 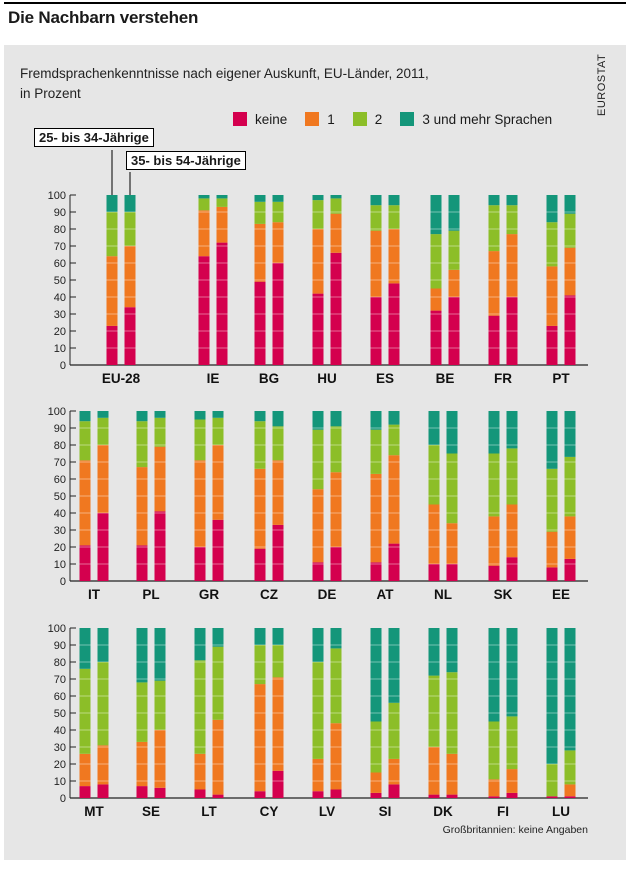 I want to click on bar-segment-cy-25-34-three-plus, so click(x=260, y=636).